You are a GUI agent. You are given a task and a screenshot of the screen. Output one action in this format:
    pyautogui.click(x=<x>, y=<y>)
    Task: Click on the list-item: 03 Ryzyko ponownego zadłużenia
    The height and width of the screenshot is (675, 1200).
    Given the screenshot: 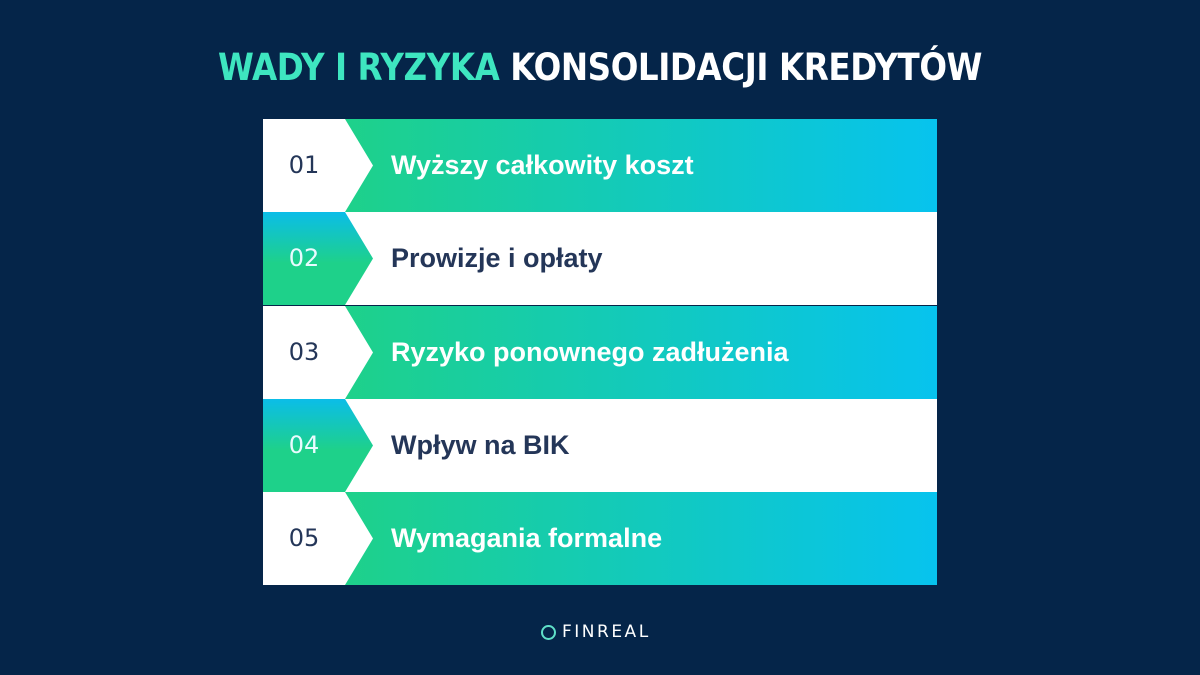 What is the action you would take?
    pyautogui.click(x=600, y=352)
    